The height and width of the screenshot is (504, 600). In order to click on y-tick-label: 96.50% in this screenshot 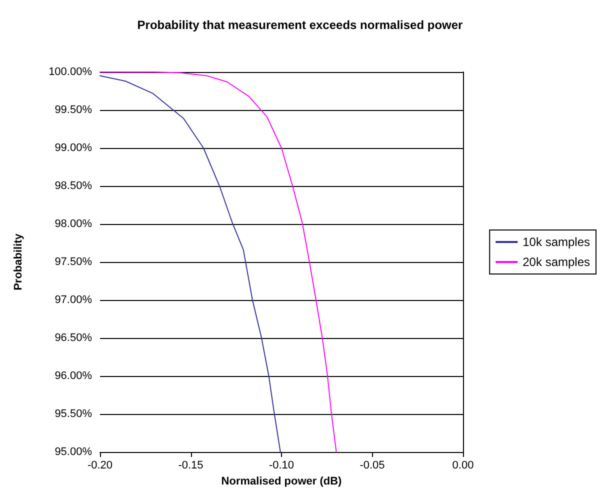, I will do `click(73, 338)`.